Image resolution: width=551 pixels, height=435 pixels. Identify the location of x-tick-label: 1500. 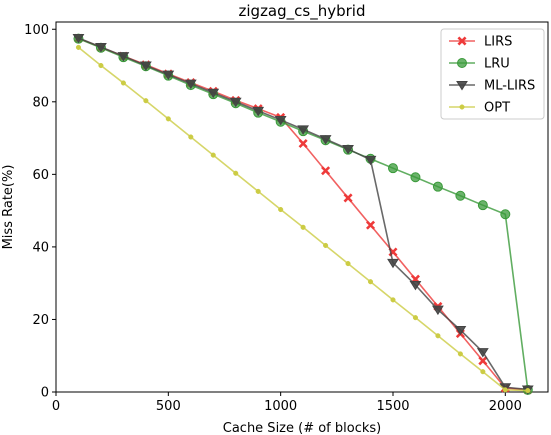
(392, 406).